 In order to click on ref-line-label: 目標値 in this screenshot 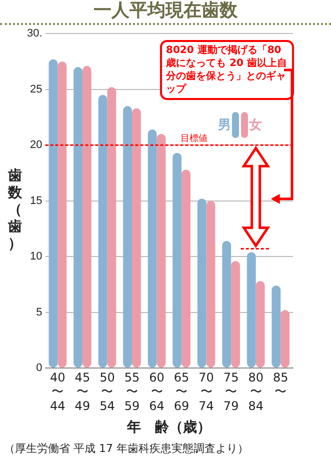, I will do `click(194, 138)`.